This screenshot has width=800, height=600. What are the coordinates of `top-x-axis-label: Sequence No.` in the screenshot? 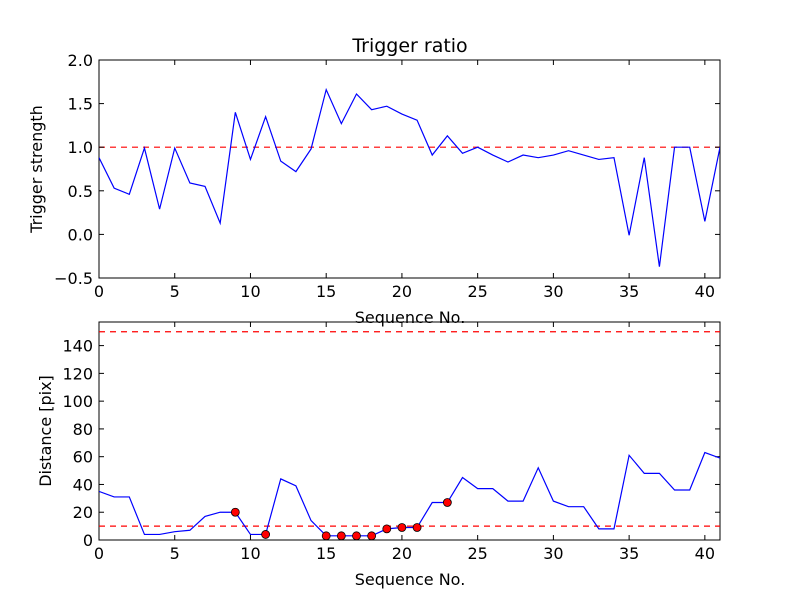 It's located at (410, 317).